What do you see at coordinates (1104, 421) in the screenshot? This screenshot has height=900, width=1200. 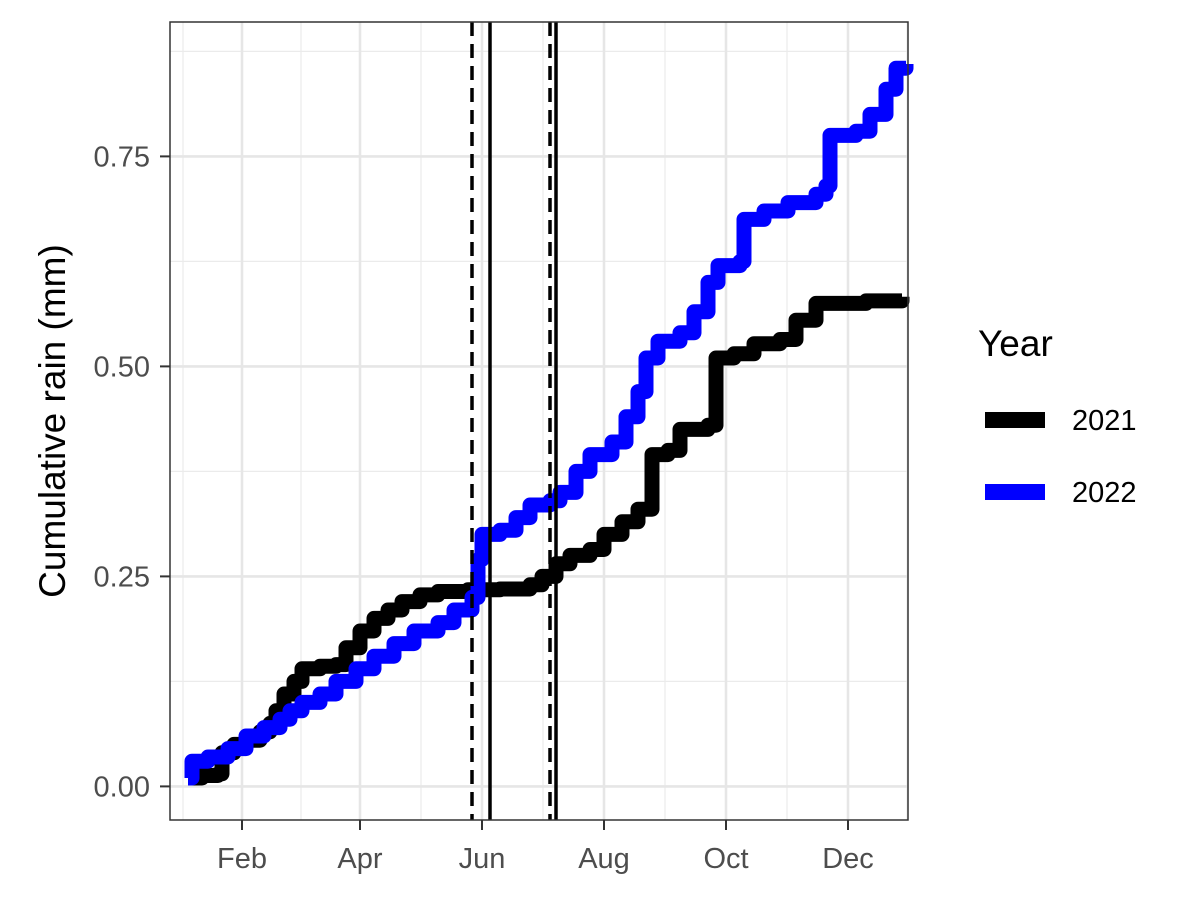 I see `legend-label-2021: 2021` at bounding box center [1104, 421].